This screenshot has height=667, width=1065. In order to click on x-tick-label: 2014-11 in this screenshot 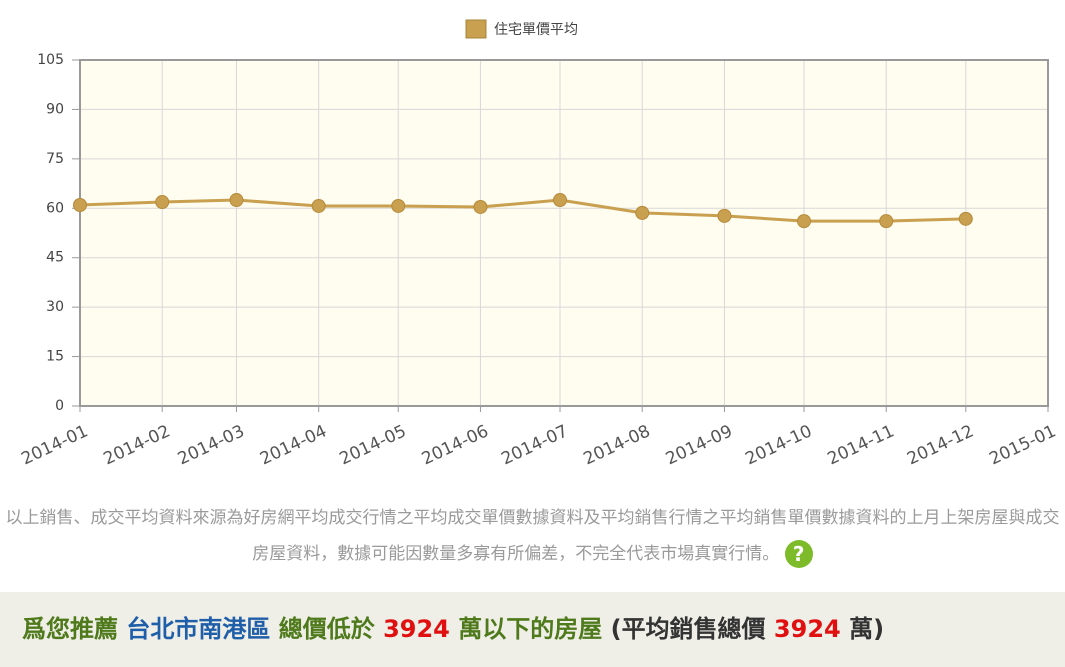, I will do `click(861, 445)`.